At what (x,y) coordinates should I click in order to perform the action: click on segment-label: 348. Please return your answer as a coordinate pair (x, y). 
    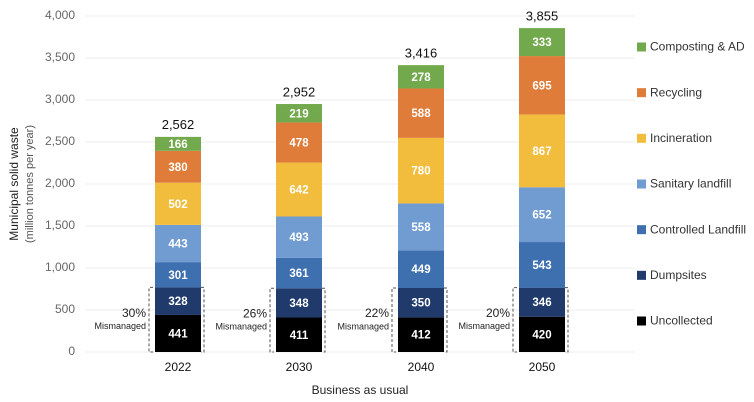
    Looking at the image, I should click on (299, 304).